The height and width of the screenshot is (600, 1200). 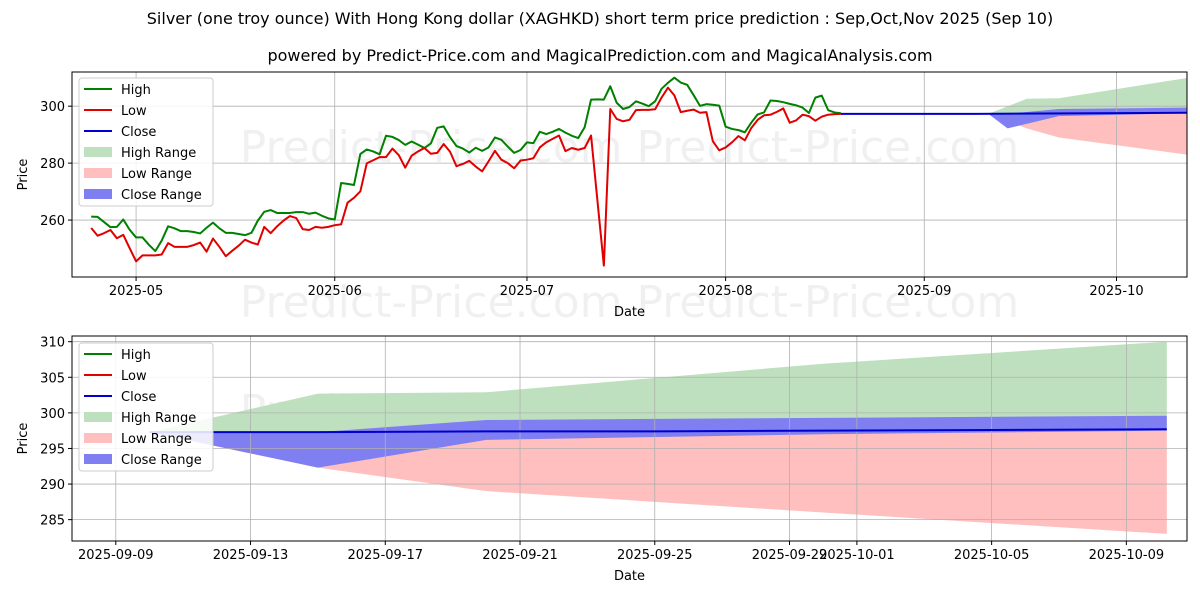 What do you see at coordinates (136, 291) in the screenshot?
I see `x-tick-label: 2025-05` at bounding box center [136, 291].